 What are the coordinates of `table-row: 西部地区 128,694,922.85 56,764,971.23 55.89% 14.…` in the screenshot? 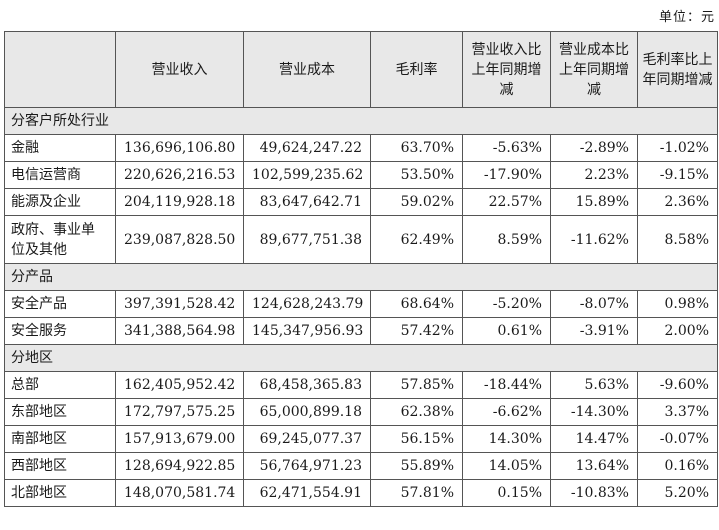 It's located at (361, 466).